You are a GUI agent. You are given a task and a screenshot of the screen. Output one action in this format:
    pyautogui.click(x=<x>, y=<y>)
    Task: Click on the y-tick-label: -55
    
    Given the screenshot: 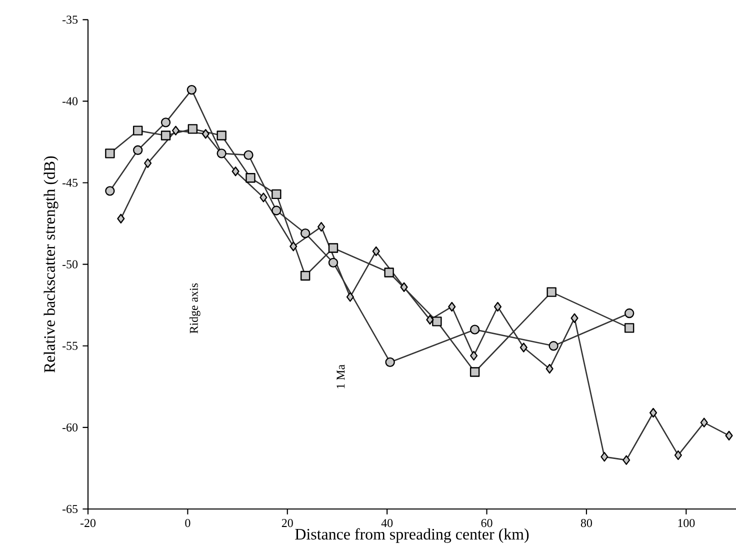 What is the action you would take?
    pyautogui.click(x=70, y=346)
    